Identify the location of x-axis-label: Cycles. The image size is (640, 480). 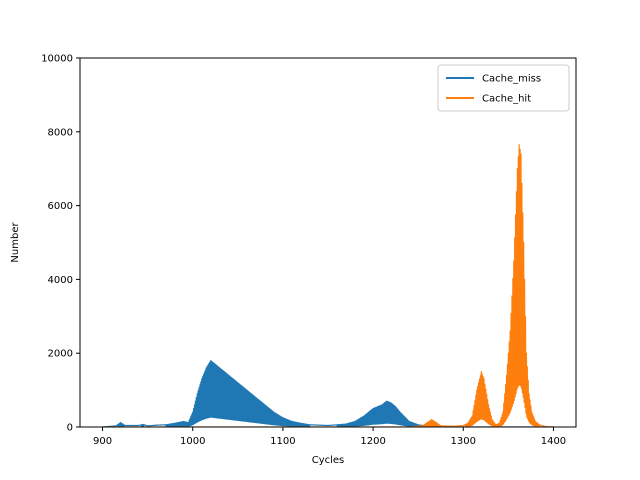
(328, 460).